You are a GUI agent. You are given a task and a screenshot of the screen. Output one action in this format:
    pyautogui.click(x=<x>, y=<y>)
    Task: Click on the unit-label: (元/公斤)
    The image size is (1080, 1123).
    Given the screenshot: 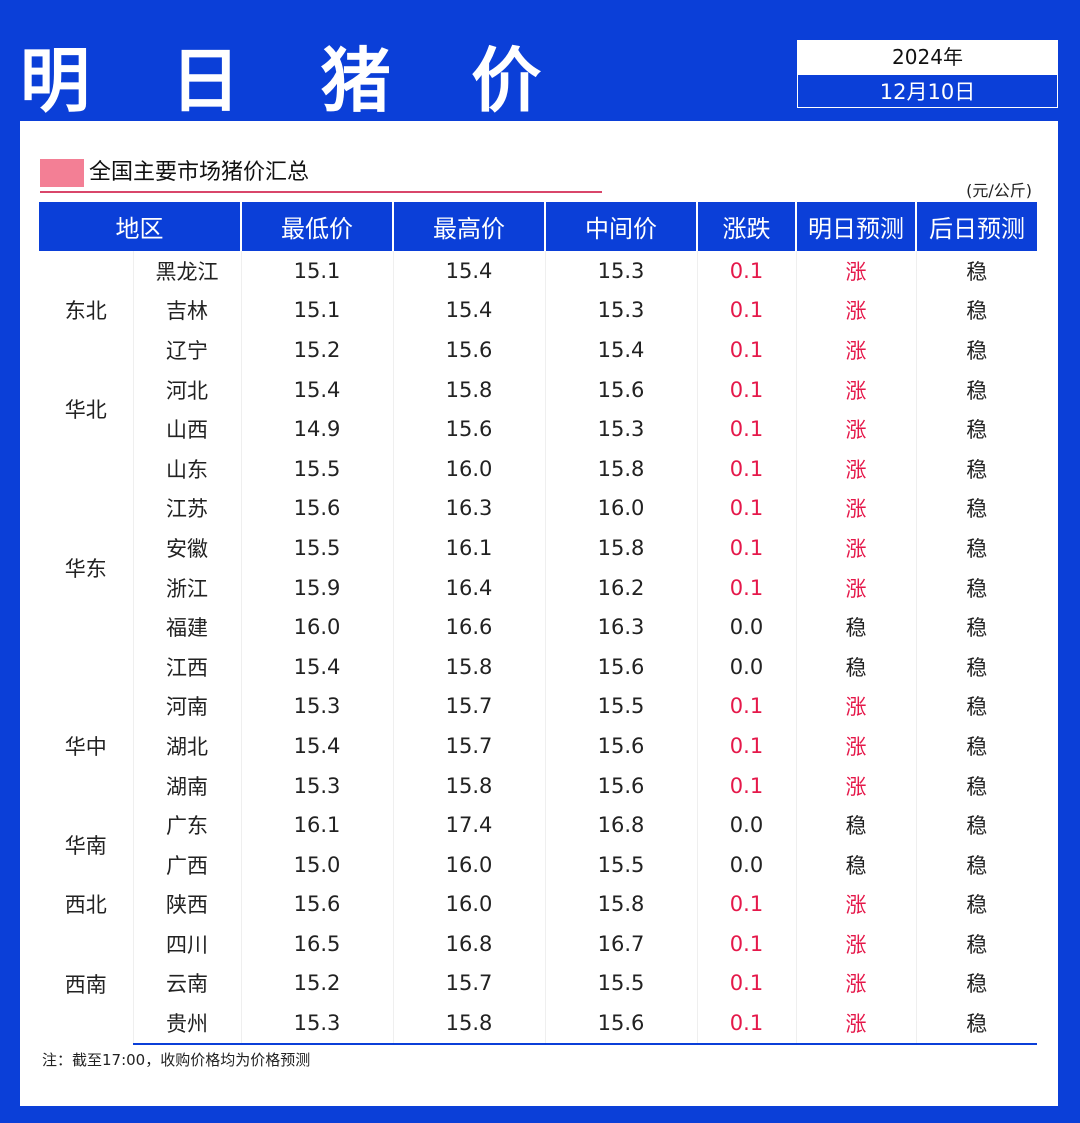 What is the action you would take?
    pyautogui.click(x=999, y=190)
    